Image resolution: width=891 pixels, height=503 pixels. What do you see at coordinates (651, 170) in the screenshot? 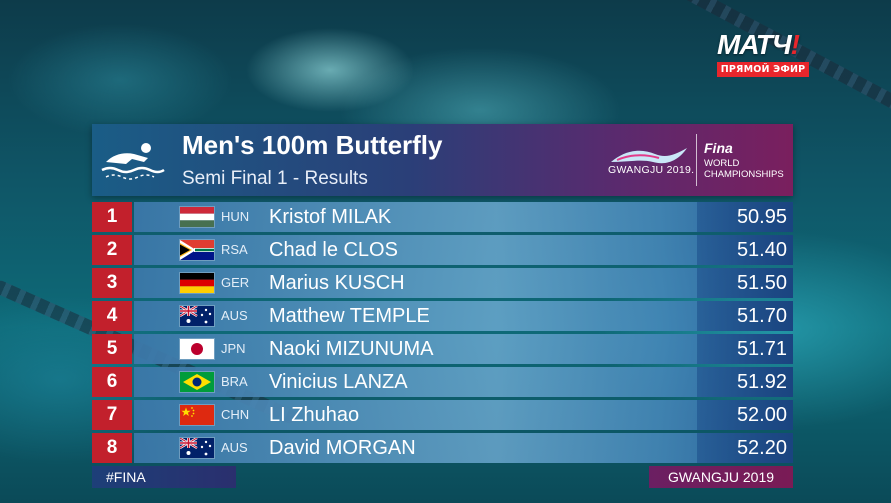
I see `event-logo-label: GWANGJU 2019.` at bounding box center [651, 170].